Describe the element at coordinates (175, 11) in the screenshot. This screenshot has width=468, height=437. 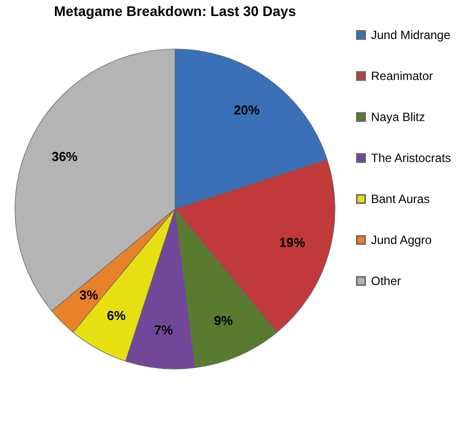
I see `chart-title: Metagame Breakdown: Last 30 Days` at that location.